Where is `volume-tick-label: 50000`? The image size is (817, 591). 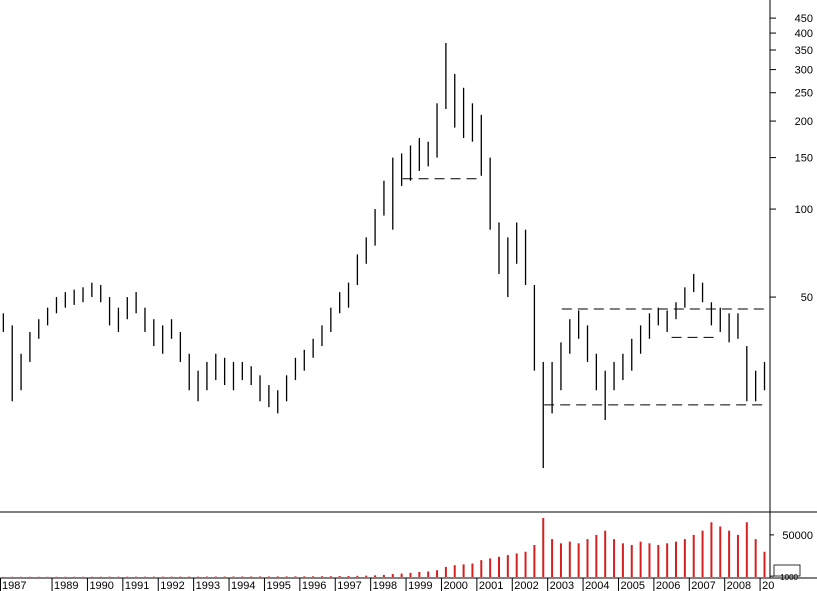
volume-tick-label: 50000 is located at coordinates (797, 536).